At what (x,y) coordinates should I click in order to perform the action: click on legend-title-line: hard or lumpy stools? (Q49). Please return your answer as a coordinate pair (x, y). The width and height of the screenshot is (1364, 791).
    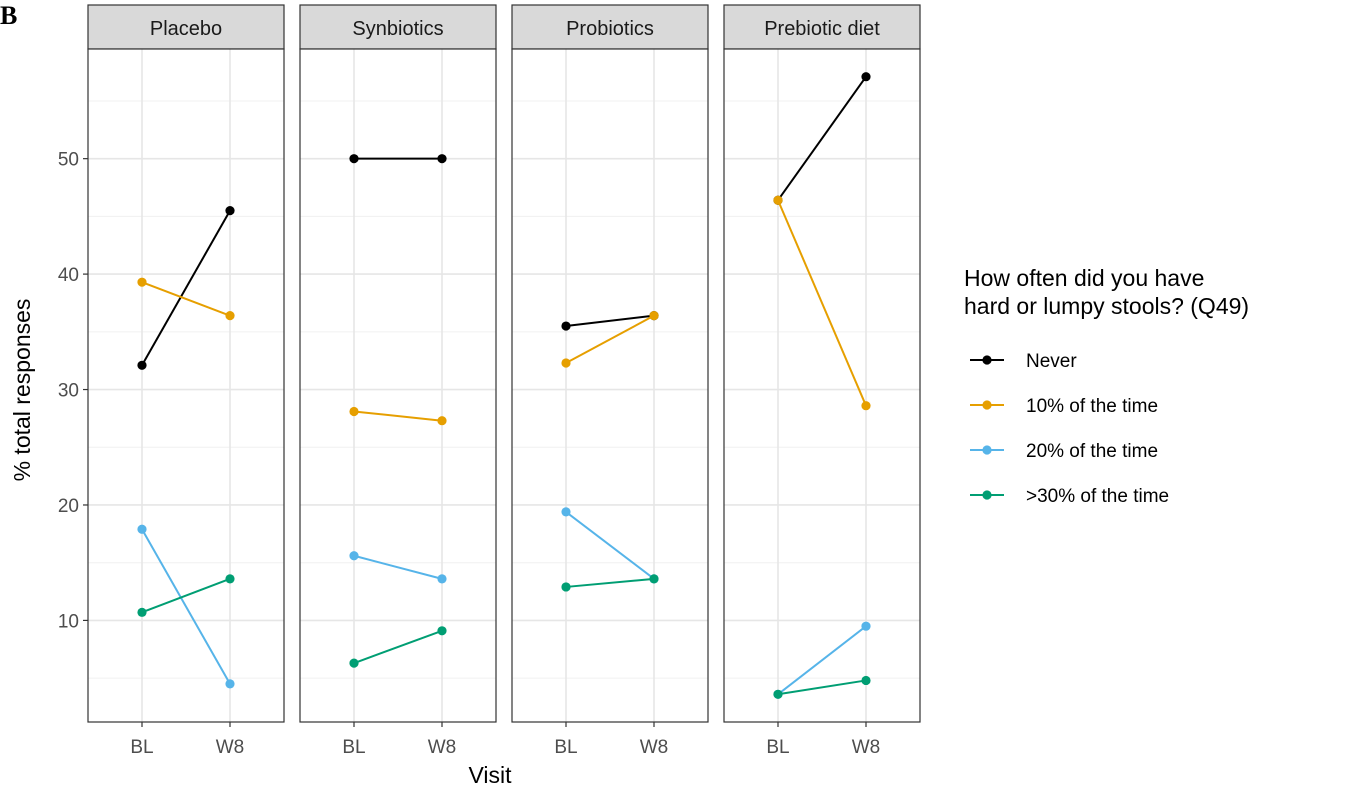
    Looking at the image, I should click on (1106, 306).